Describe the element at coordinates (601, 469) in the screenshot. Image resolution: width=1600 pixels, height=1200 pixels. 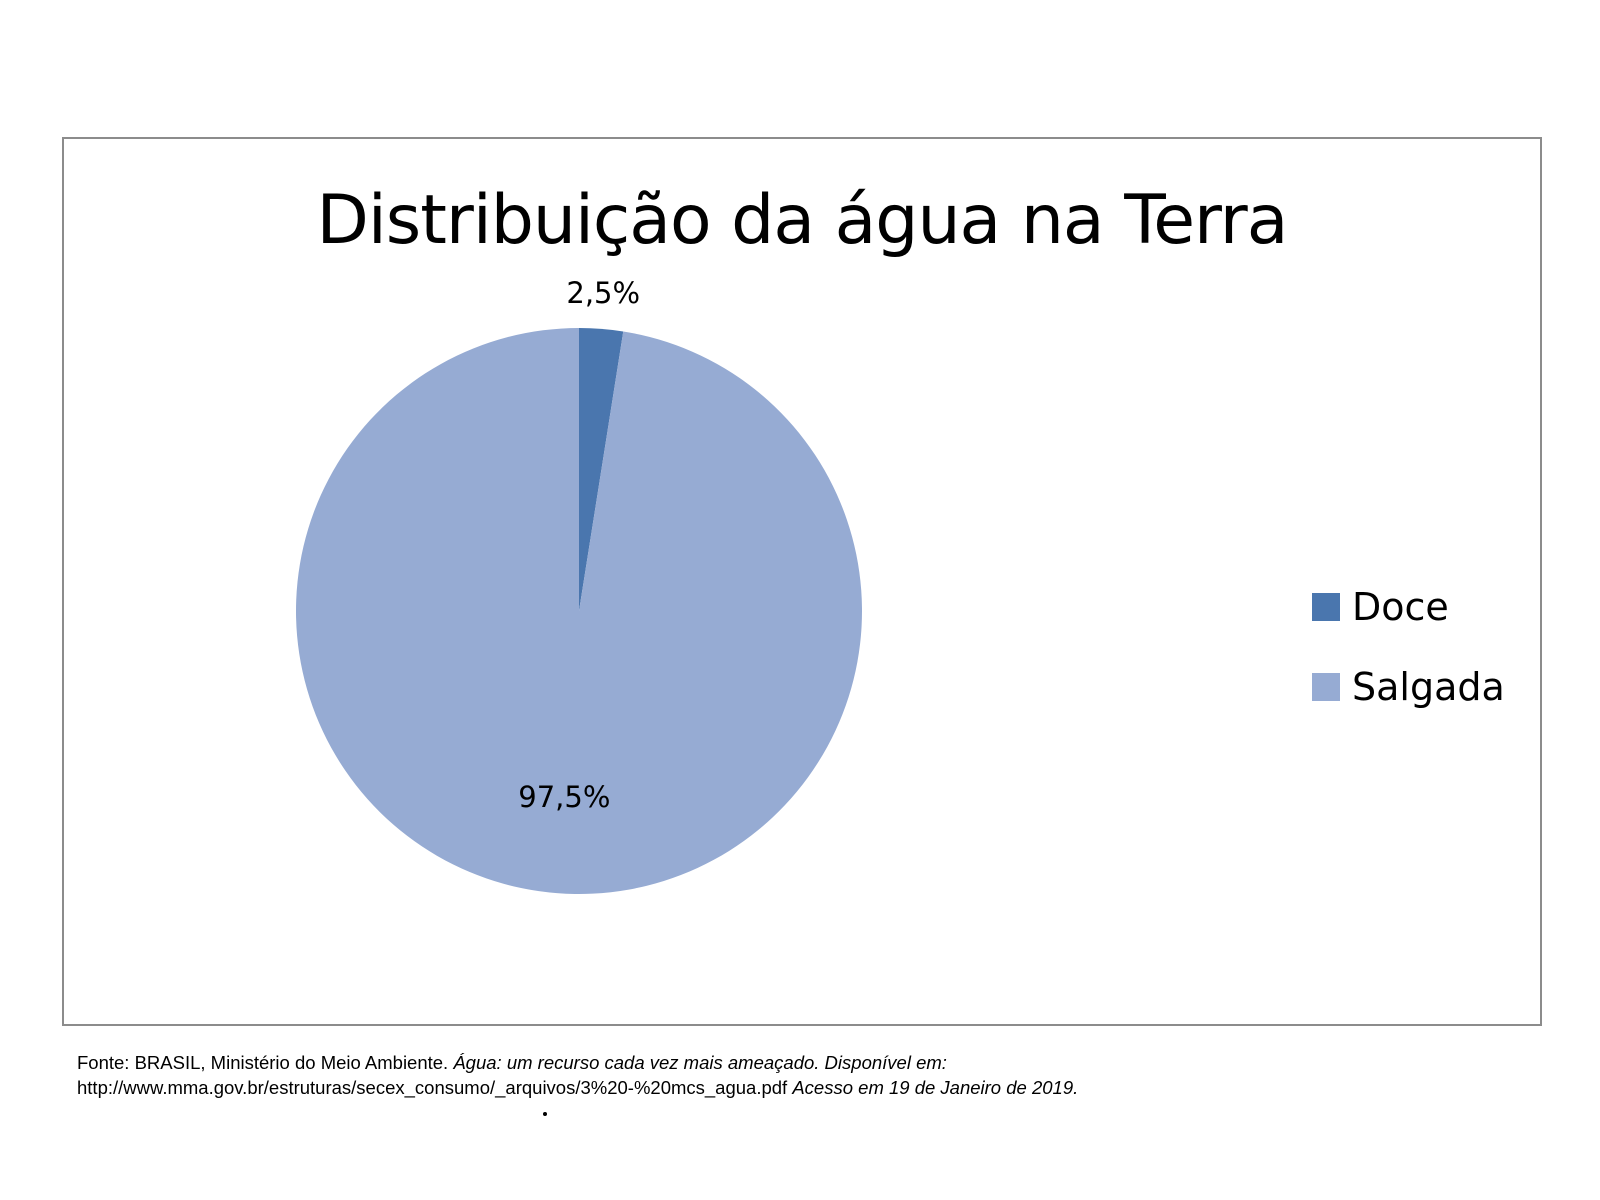
I see `pie-slice-doce` at that location.